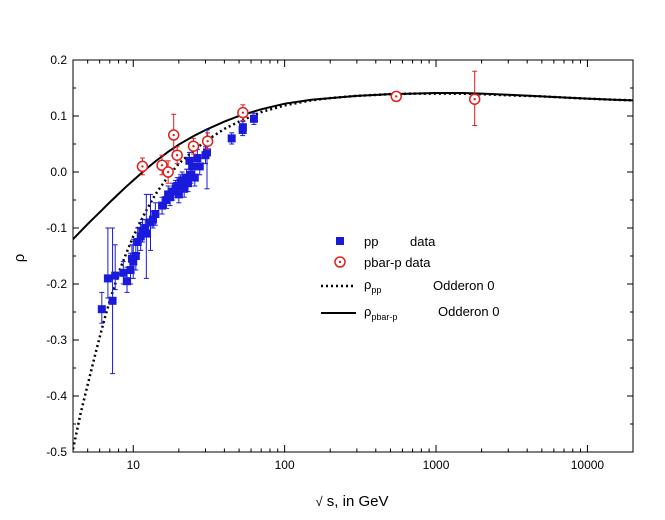 The height and width of the screenshot is (520, 665). I want to click on legend-label-odderon-pbar-p: Odderon 0, so click(468, 311).